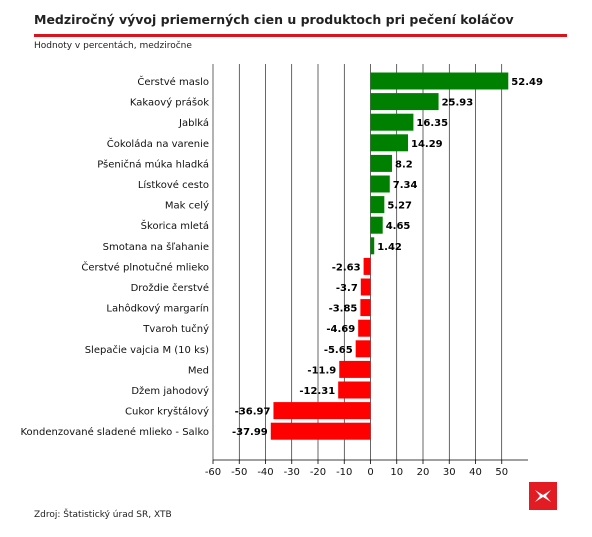 The height and width of the screenshot is (537, 592). Describe the element at coordinates (338, 350) in the screenshot. I see `data-label: -5.65` at that location.